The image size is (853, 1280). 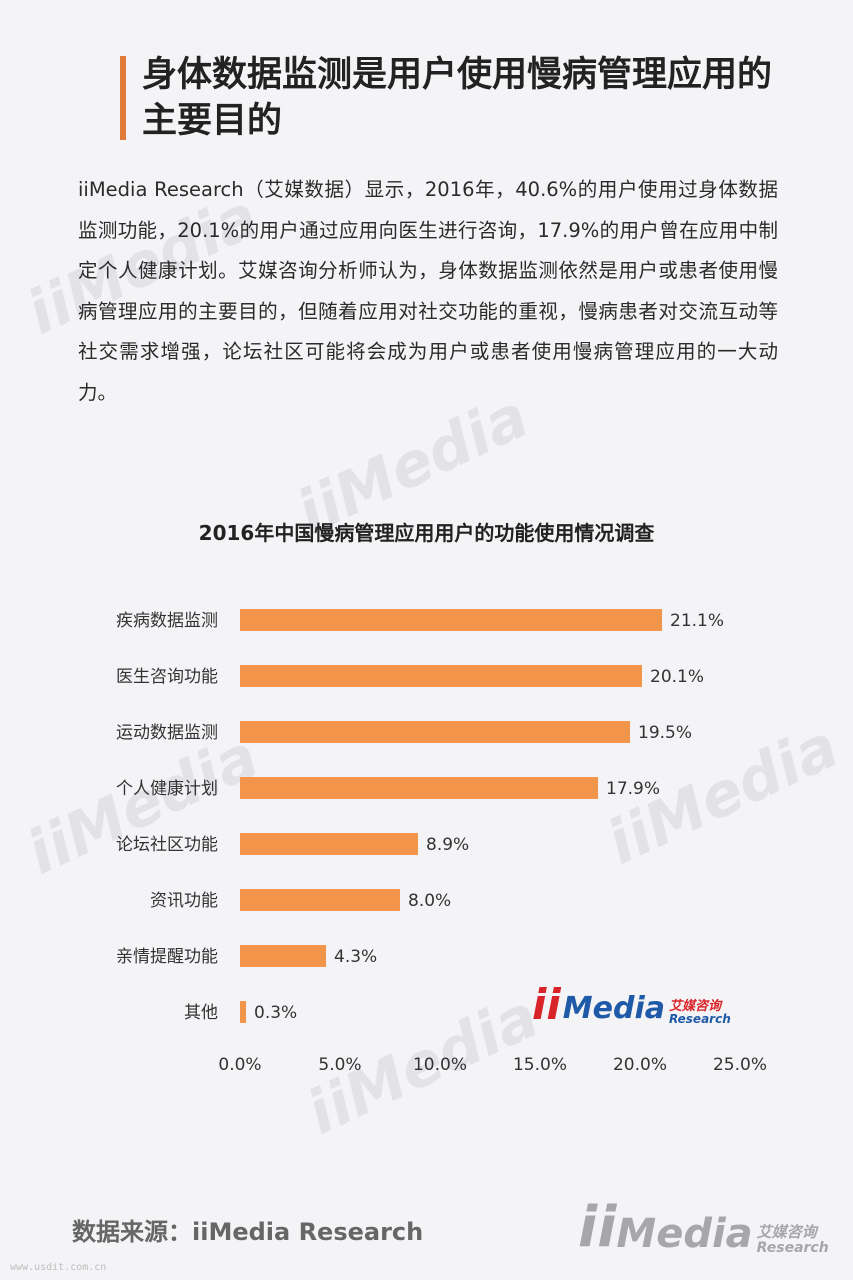 What do you see at coordinates (167, 845) in the screenshot?
I see `category-label: 论坛社区功能` at bounding box center [167, 845].